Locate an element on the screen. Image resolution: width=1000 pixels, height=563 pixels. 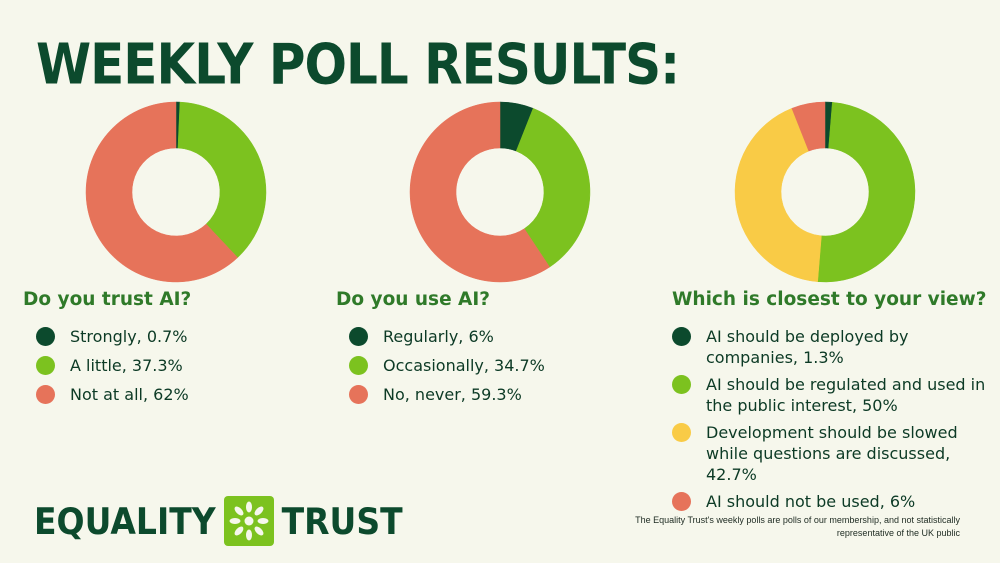
legend-item: A little, 37.3% is located at coordinates (166, 365).